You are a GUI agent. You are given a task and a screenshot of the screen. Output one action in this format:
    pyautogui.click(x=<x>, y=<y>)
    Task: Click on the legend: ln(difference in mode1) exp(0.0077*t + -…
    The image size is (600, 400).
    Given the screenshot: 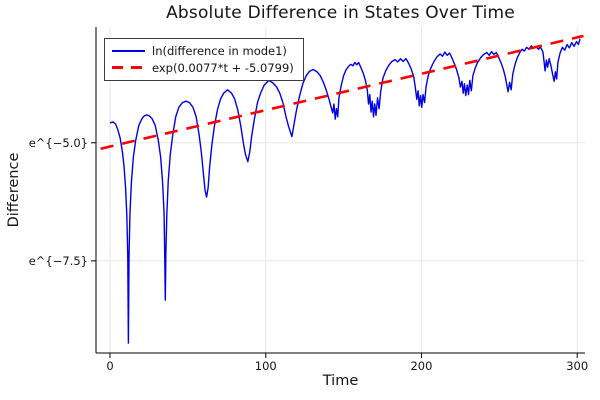 What is the action you would take?
    pyautogui.click(x=204, y=59)
    